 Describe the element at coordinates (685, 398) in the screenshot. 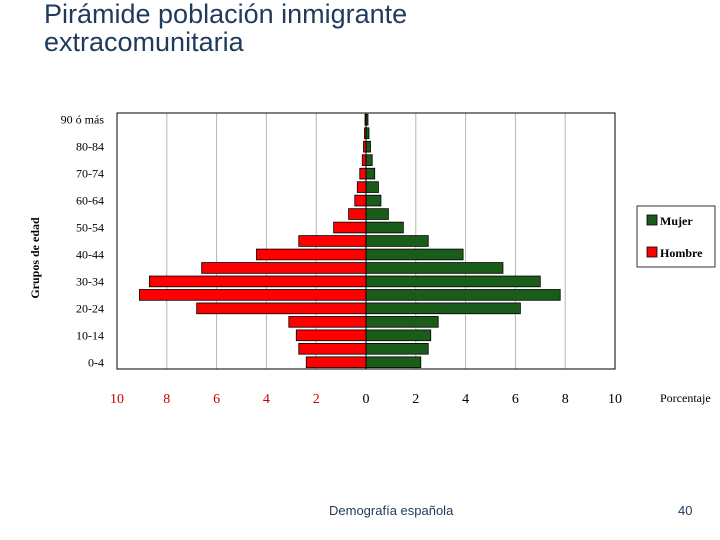

I see `x-axis-title: Porcentaje` at that location.